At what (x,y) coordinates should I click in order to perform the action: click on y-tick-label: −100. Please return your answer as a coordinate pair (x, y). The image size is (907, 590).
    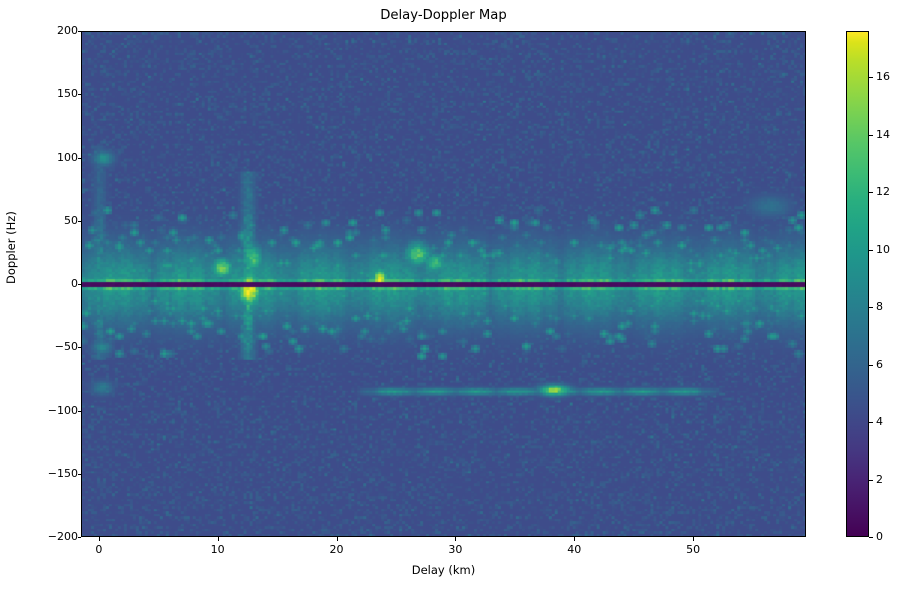
    Looking at the image, I should click on (62, 410).